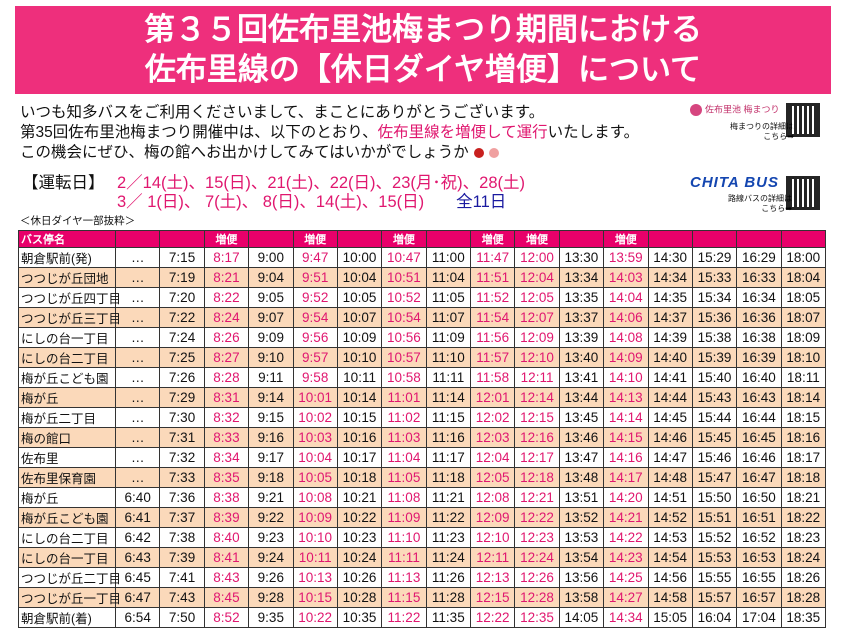  I want to click on departure-time: 12:16, so click(537, 437).